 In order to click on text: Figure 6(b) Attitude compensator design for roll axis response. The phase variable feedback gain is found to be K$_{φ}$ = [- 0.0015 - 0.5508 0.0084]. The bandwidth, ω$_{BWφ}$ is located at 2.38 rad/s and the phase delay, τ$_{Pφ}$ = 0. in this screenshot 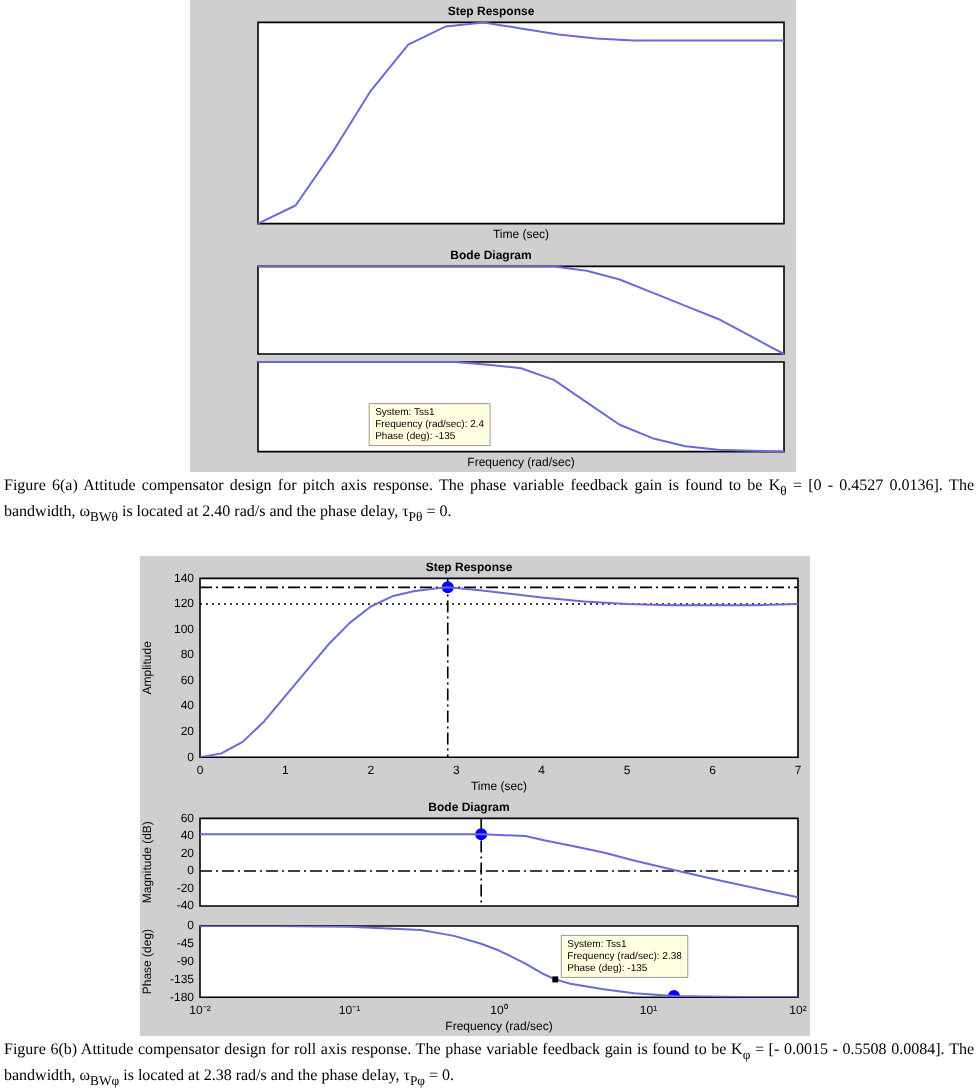, I will do `click(489, 1064)`.